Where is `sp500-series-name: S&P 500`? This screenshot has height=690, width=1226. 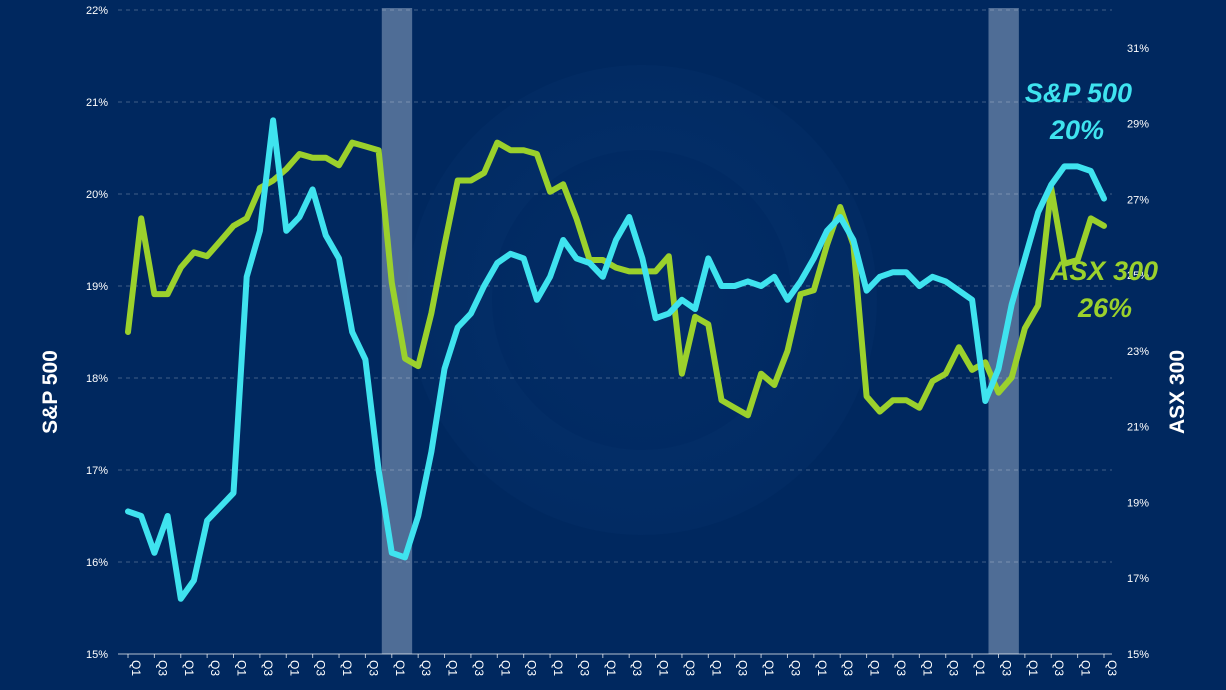
sp500-series-name: S&P 500 is located at coordinates (1078, 93).